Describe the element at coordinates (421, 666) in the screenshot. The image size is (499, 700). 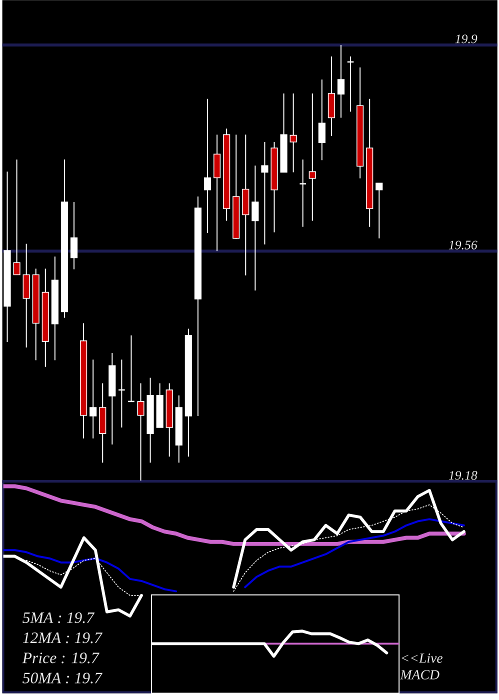
I see `annotation: <<Live MACD` at that location.